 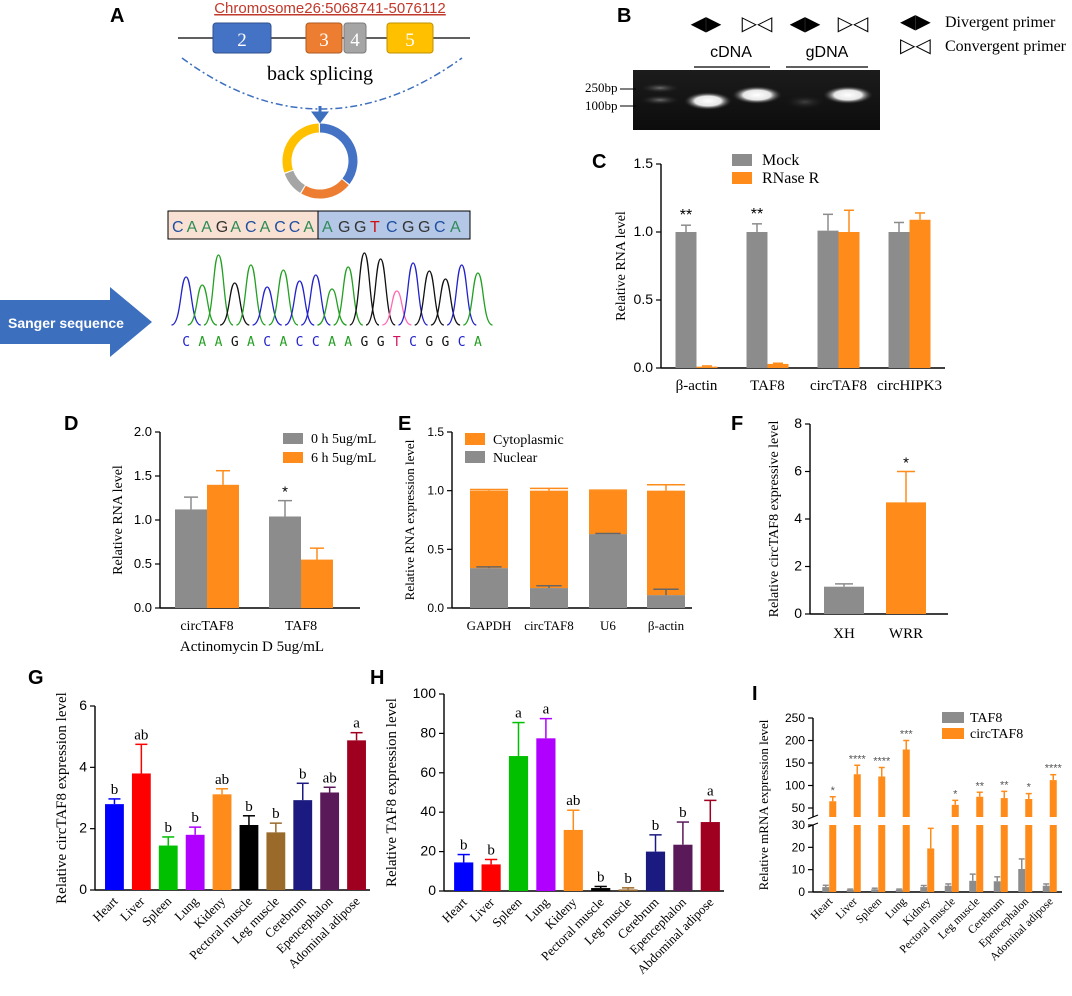 What do you see at coordinates (355, 40) in the screenshot?
I see `exon-4-label: 4` at bounding box center [355, 40].